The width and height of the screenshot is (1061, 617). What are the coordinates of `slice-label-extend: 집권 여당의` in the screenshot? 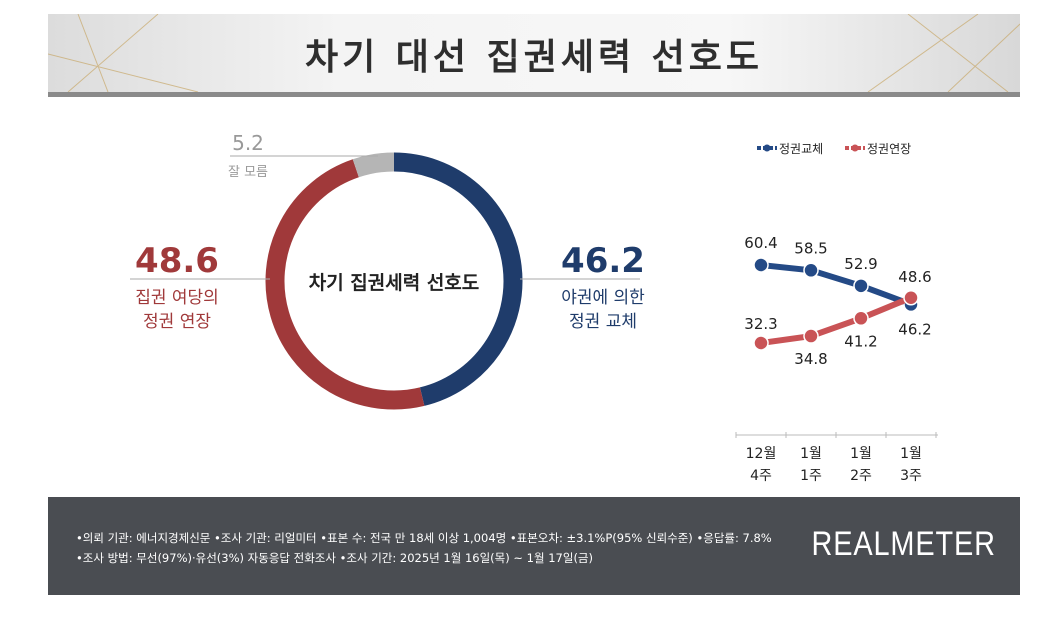 It's located at (177, 298).